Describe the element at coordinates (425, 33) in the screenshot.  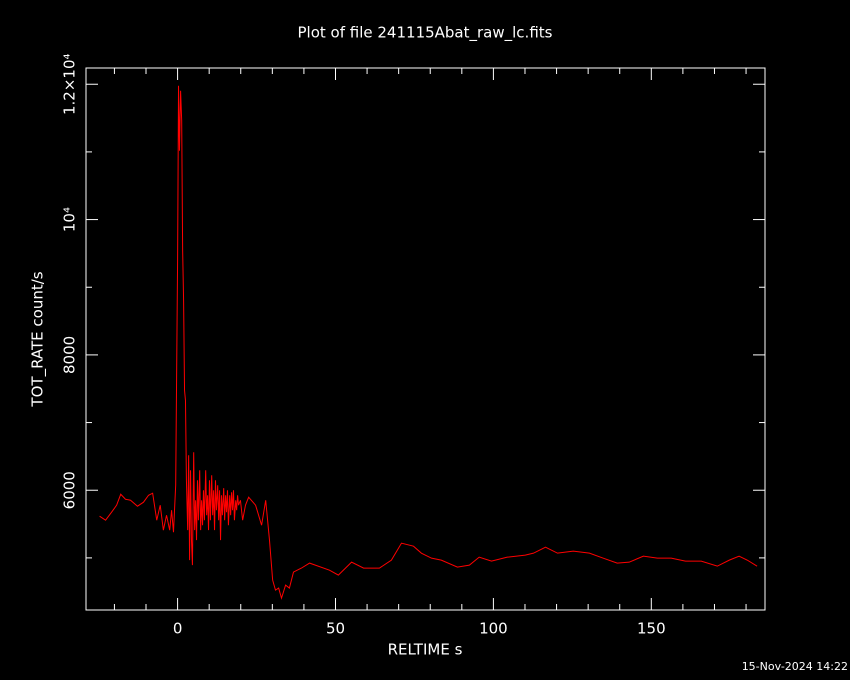
I see `chart-title: Plot of file 241115Abat_raw_lc.fits` at that location.